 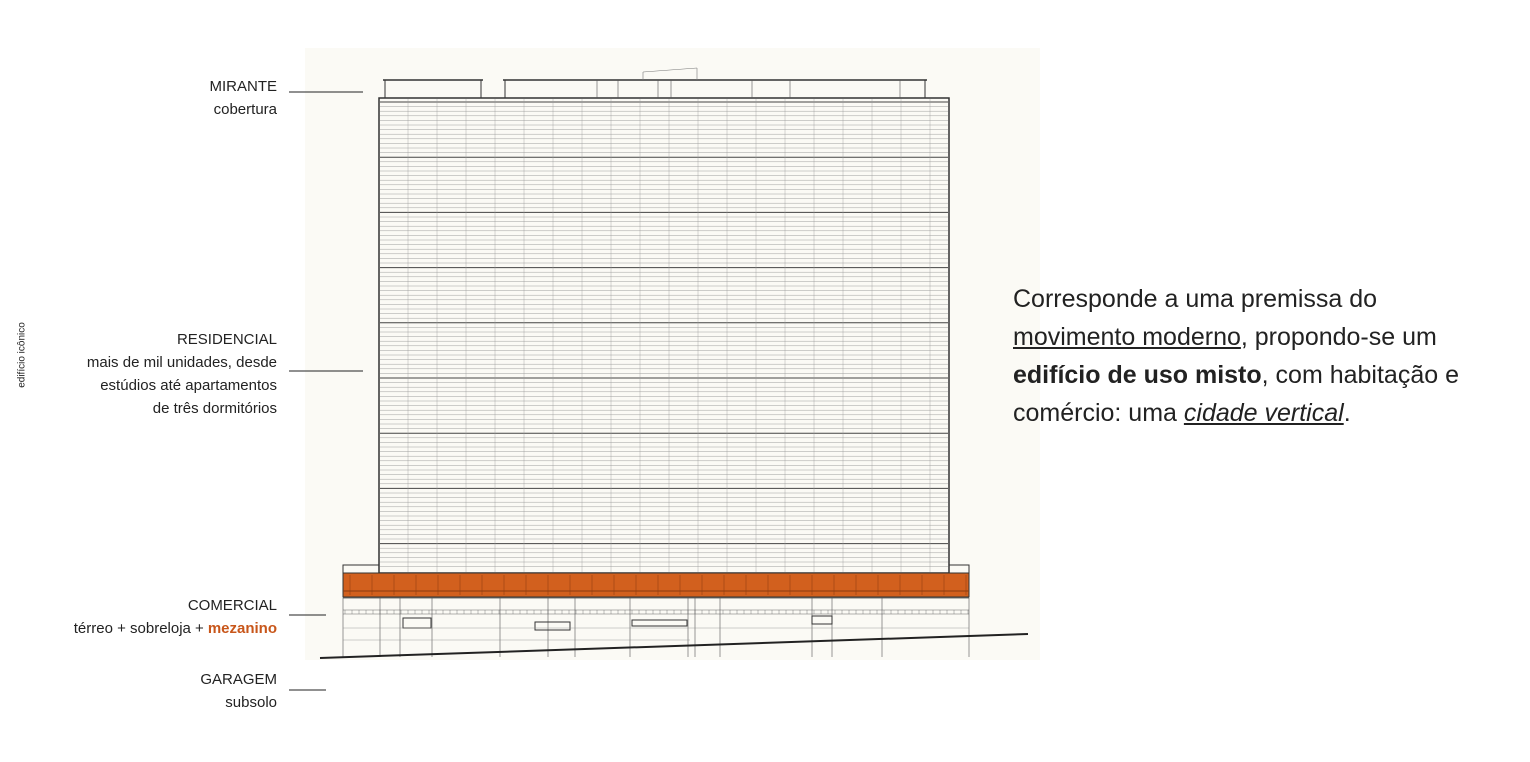 I want to click on text-segment: ., so click(x=1347, y=413).